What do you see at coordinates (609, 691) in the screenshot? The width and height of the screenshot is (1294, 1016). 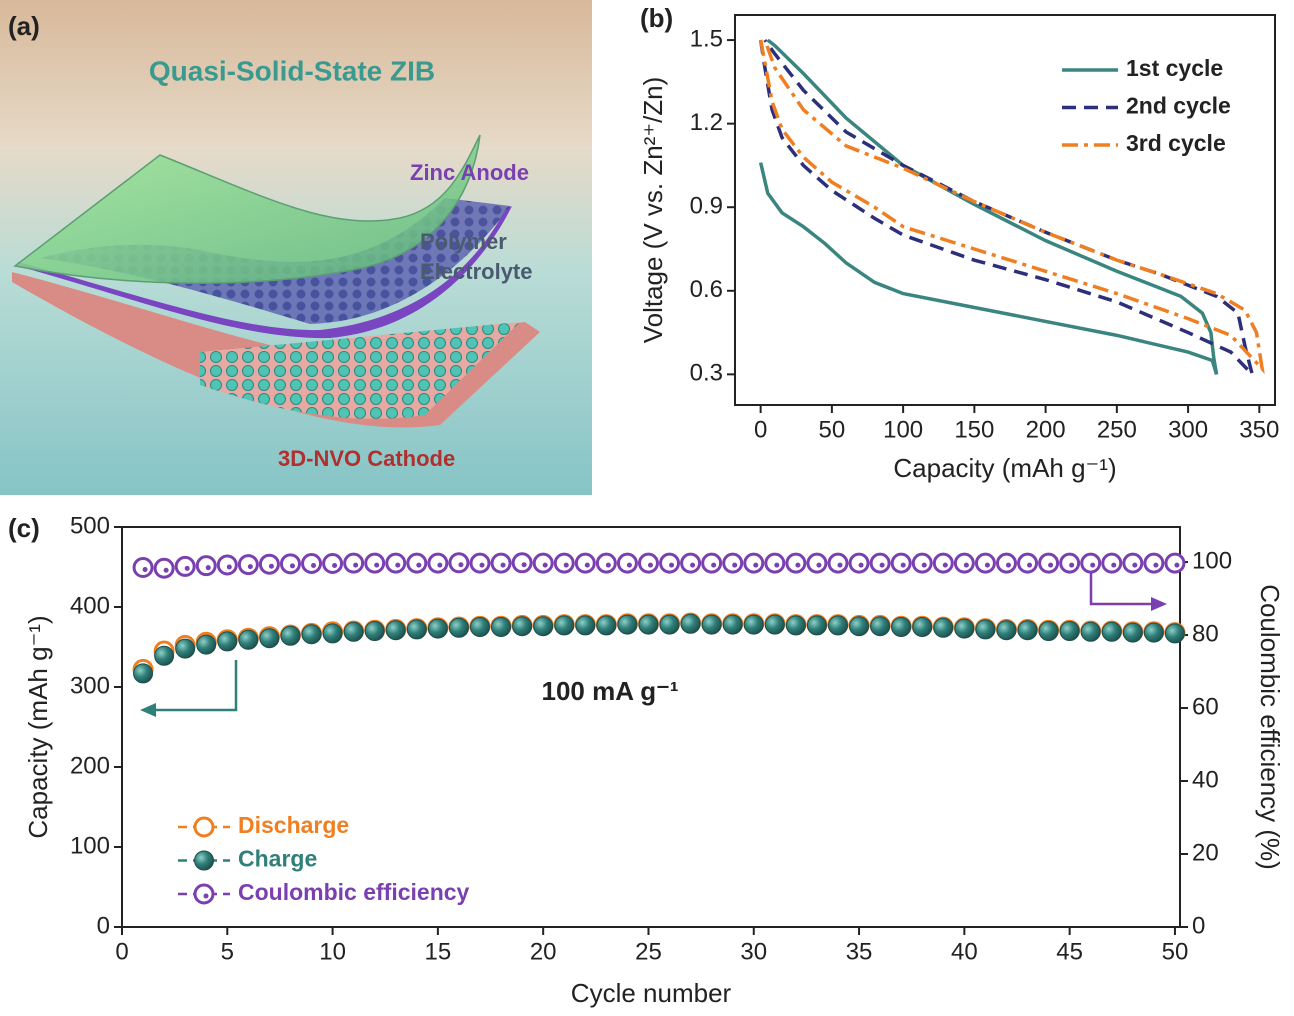 I see `annotation: 100 mA g⁻¹` at bounding box center [609, 691].